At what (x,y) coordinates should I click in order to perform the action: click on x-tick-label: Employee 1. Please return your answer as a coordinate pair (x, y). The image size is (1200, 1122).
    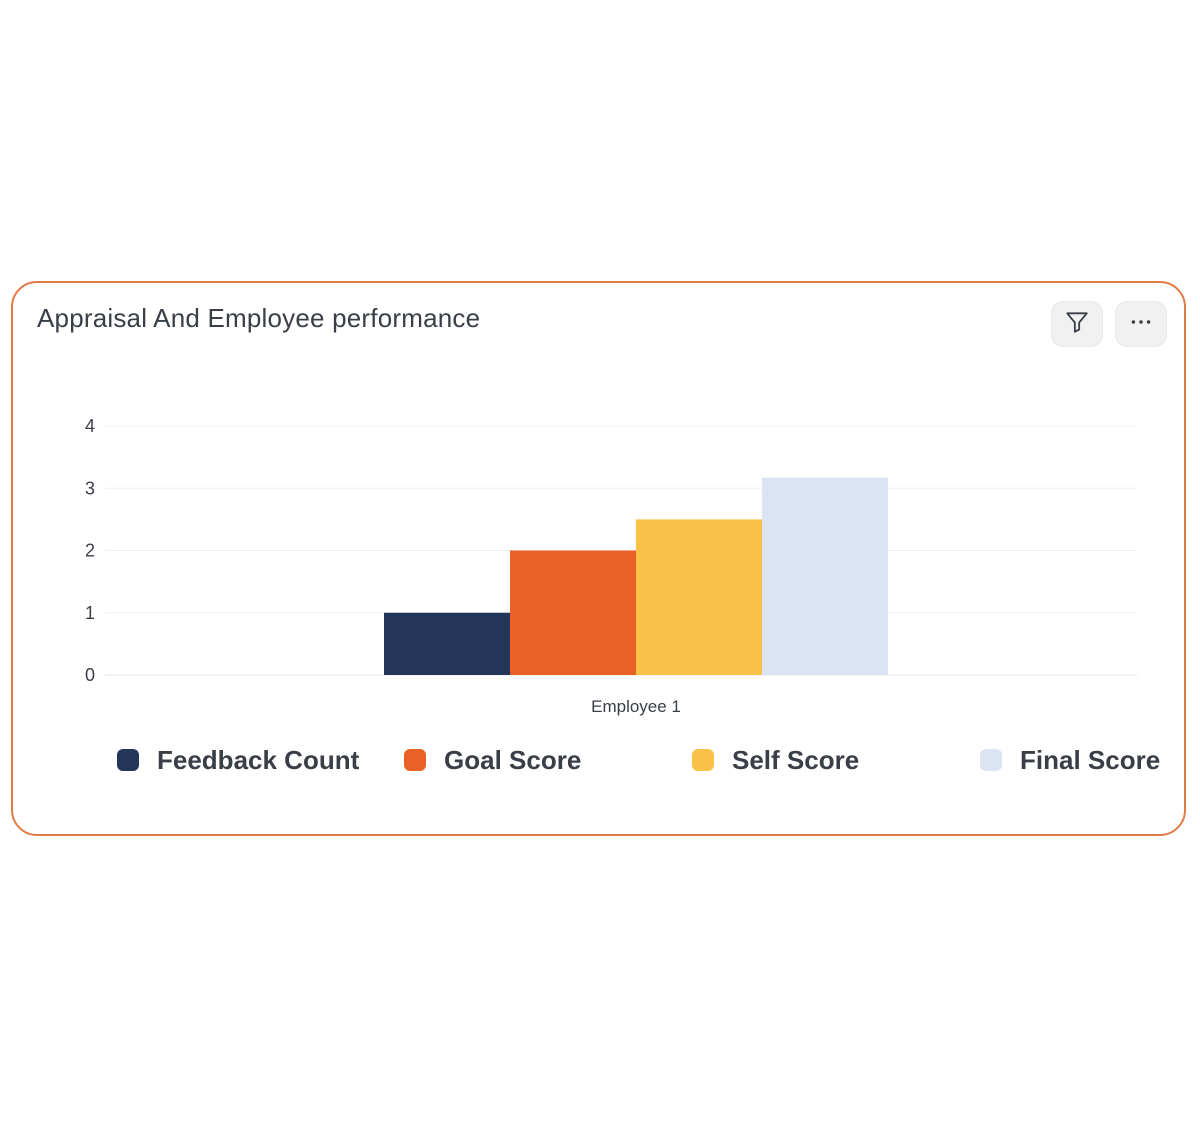
    Looking at the image, I should click on (636, 706).